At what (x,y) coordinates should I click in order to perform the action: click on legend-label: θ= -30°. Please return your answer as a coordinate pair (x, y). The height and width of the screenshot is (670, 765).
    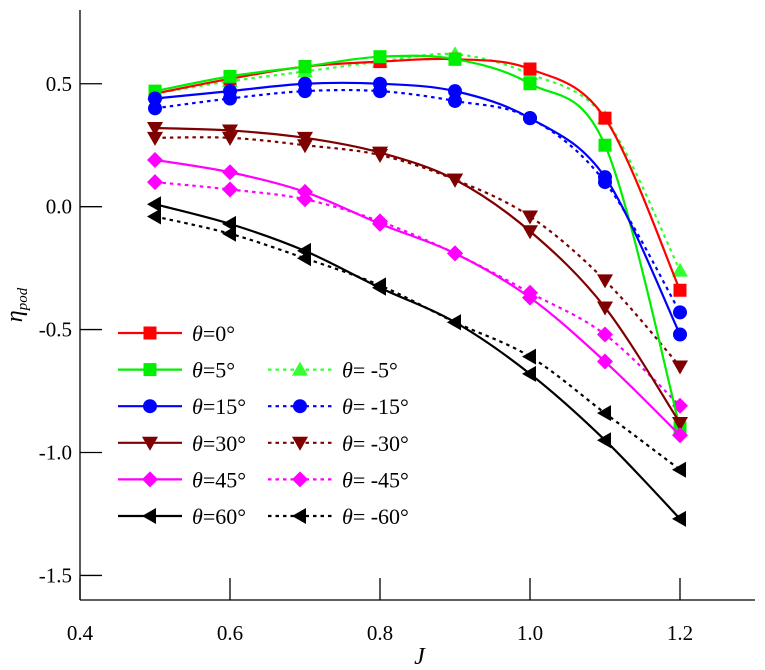
    Looking at the image, I should click on (375, 443).